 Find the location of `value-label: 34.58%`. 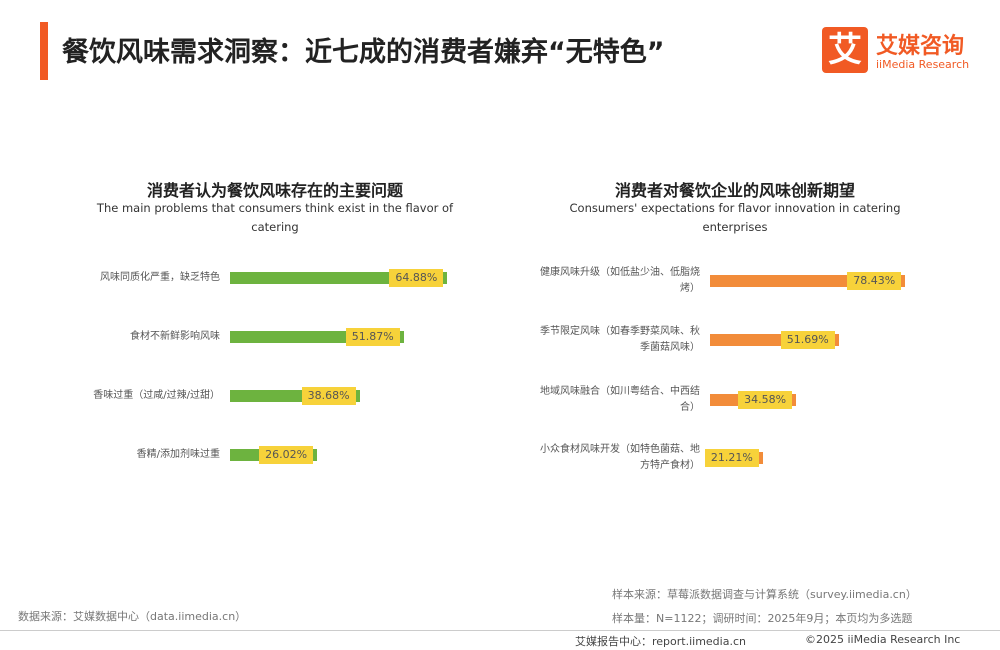

value-label: 34.58% is located at coordinates (765, 400).